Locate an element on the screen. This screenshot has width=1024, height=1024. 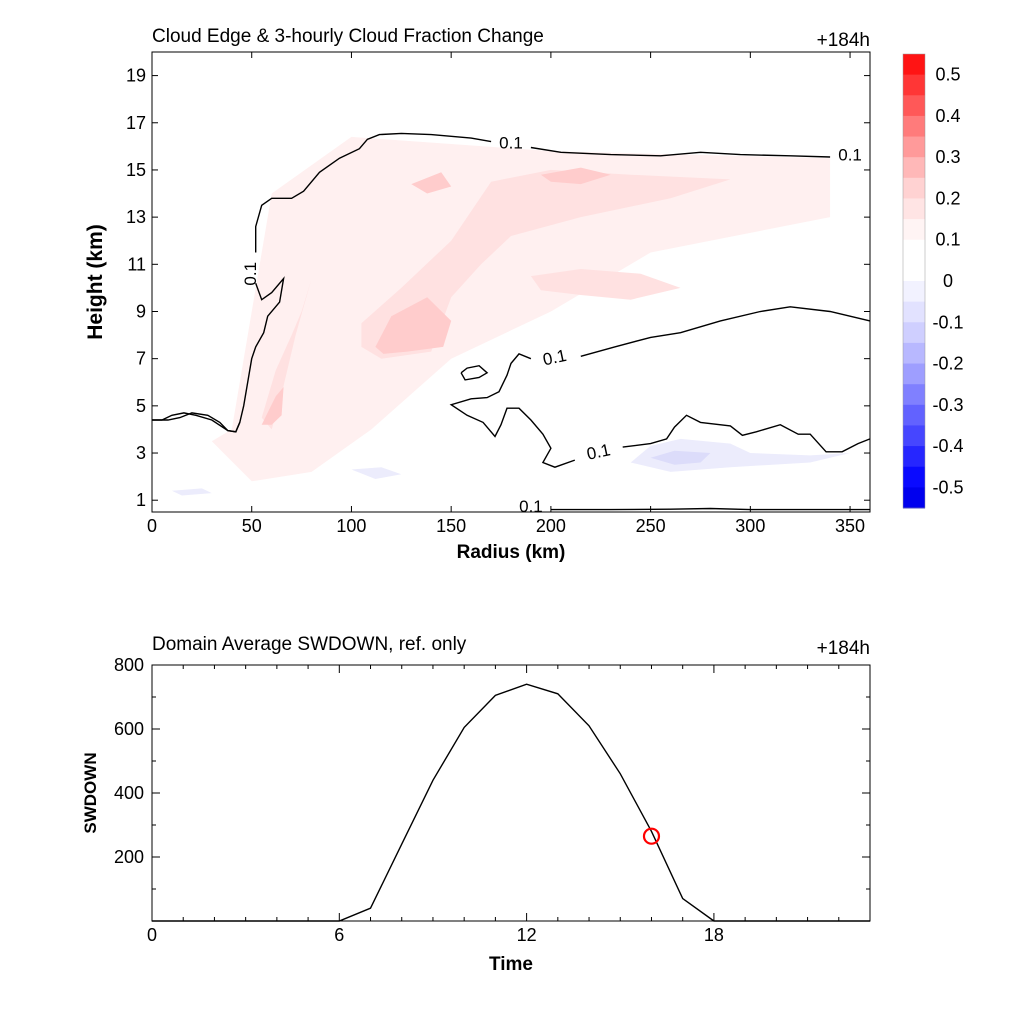
y-tick-label: 3 is located at coordinates (141, 453).